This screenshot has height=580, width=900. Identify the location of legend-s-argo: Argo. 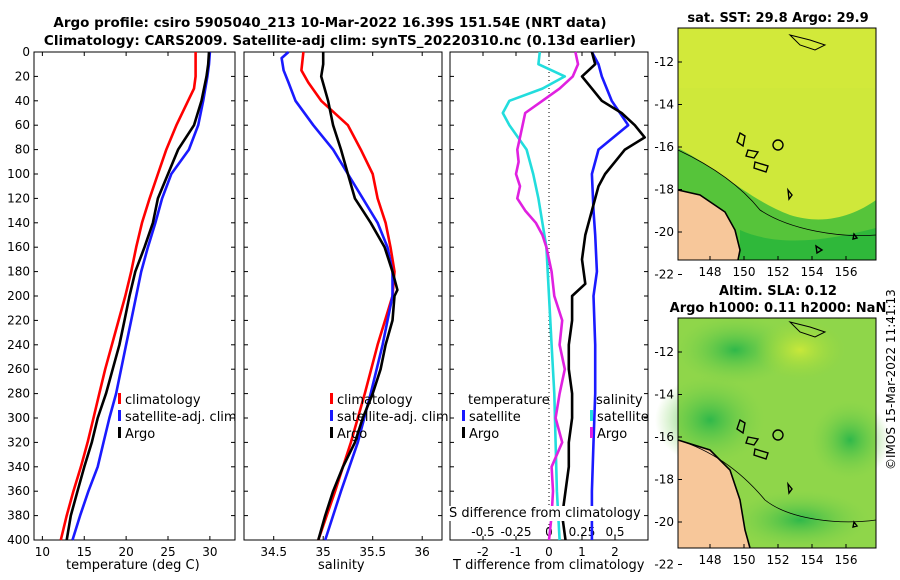
(619, 434).